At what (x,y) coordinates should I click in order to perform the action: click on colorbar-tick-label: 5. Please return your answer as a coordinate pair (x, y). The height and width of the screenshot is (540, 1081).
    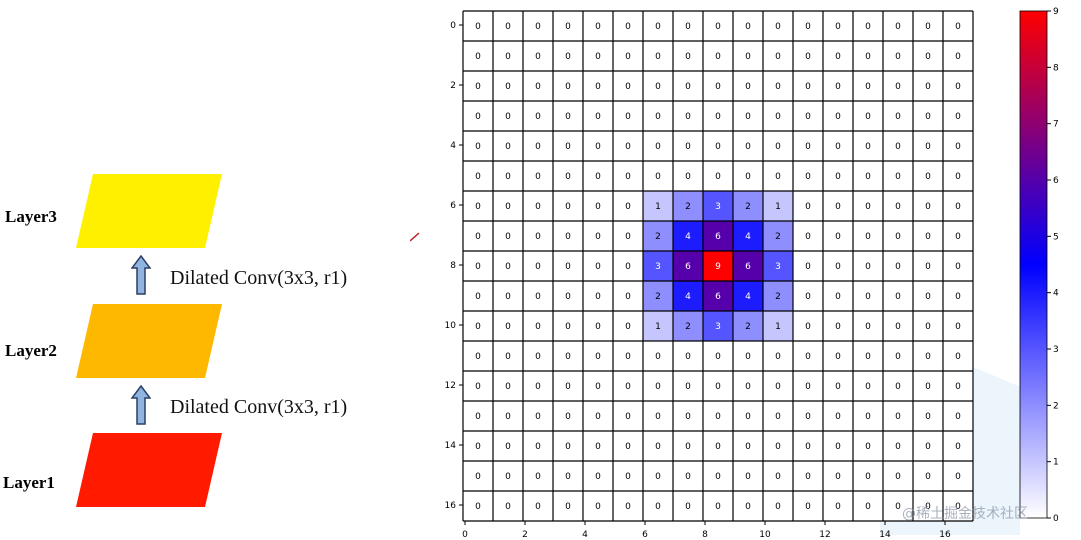
    Looking at the image, I should click on (1056, 237).